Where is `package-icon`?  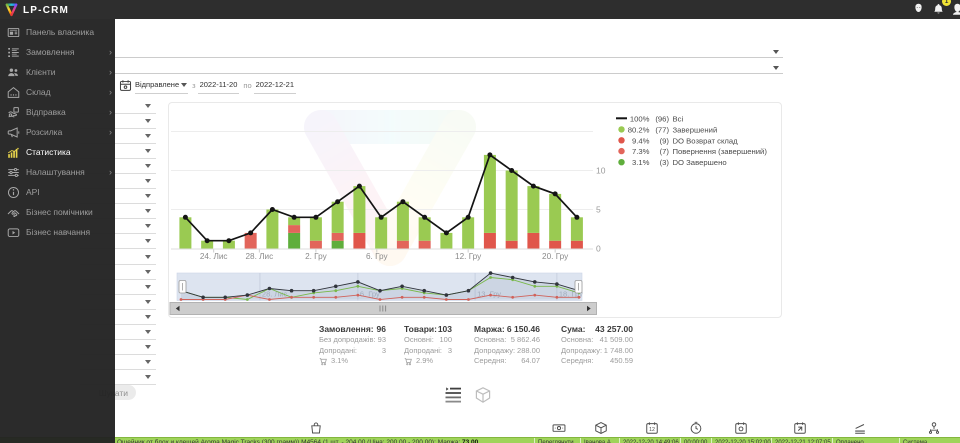 package-icon is located at coordinates (601, 428).